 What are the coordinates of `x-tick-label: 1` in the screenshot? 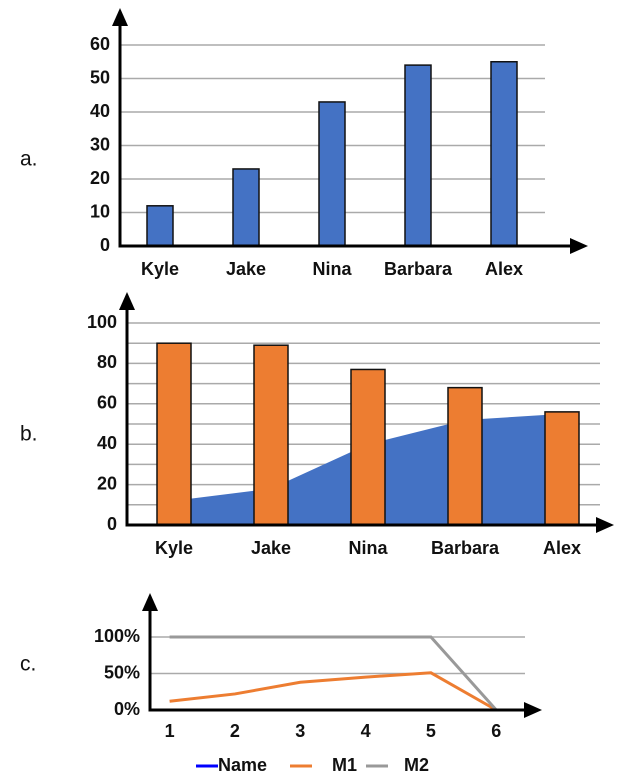 It's located at (170, 731).